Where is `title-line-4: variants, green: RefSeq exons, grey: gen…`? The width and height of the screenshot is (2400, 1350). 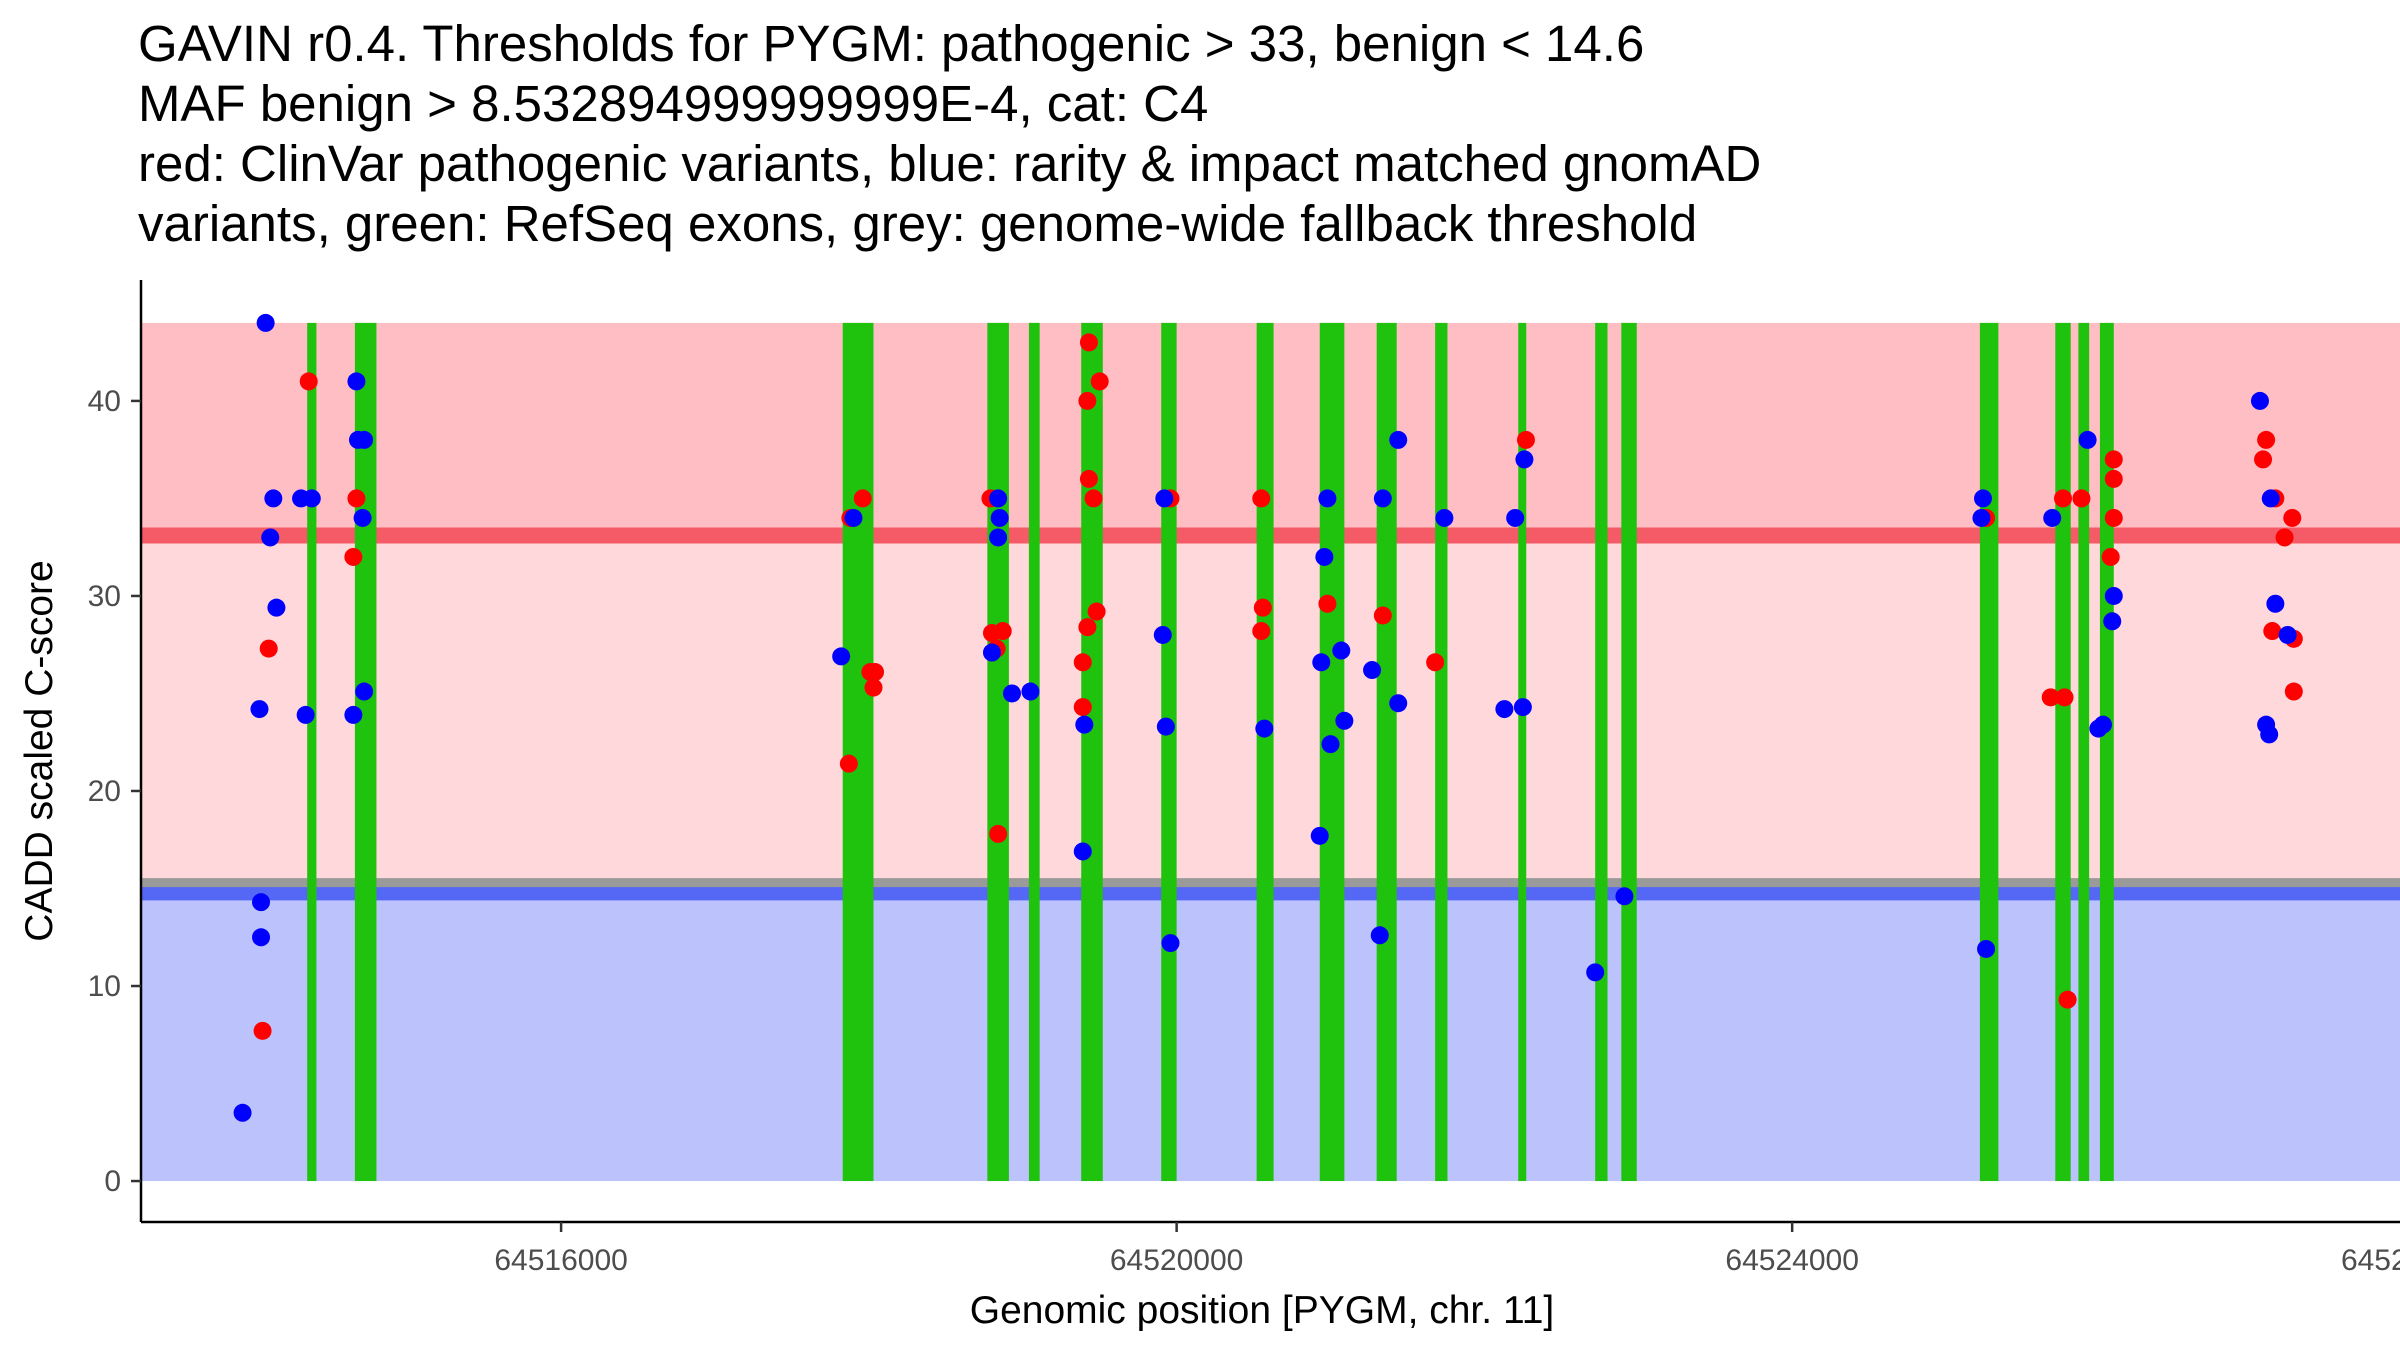 title-line-4: variants, green: RefSeq exons, grey: gen… is located at coordinates (918, 223).